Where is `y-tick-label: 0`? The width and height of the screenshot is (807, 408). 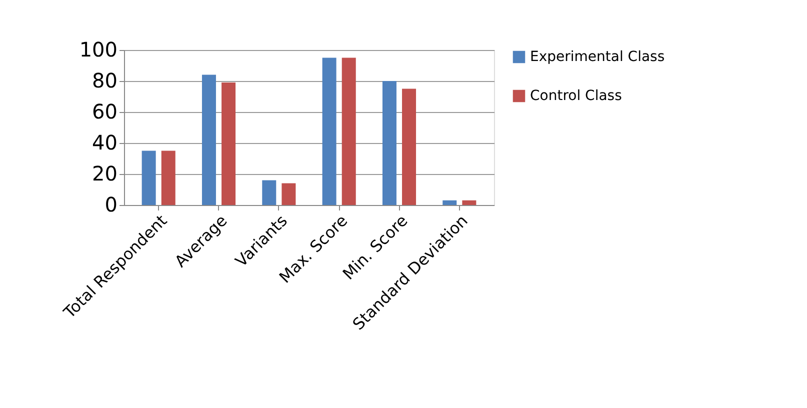 y-tick-label: 0 is located at coordinates (111, 204).